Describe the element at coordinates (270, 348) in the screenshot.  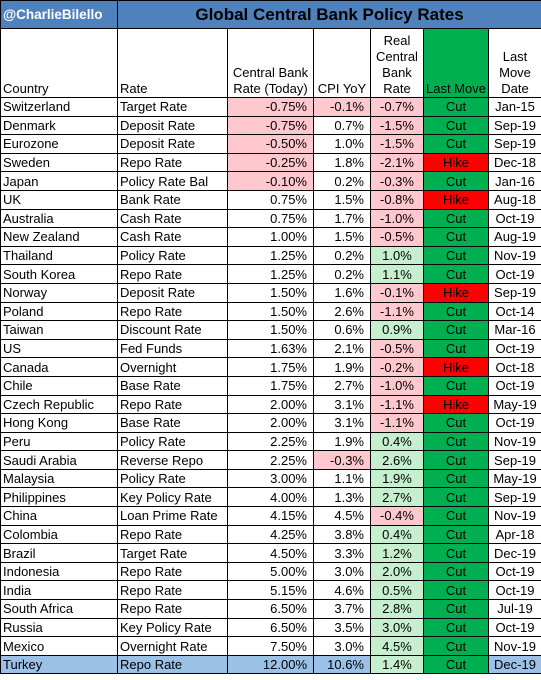
I see `table-row: US Fed Funds 1.63% 2.1% -0.5% Cut Oct-19` at that location.